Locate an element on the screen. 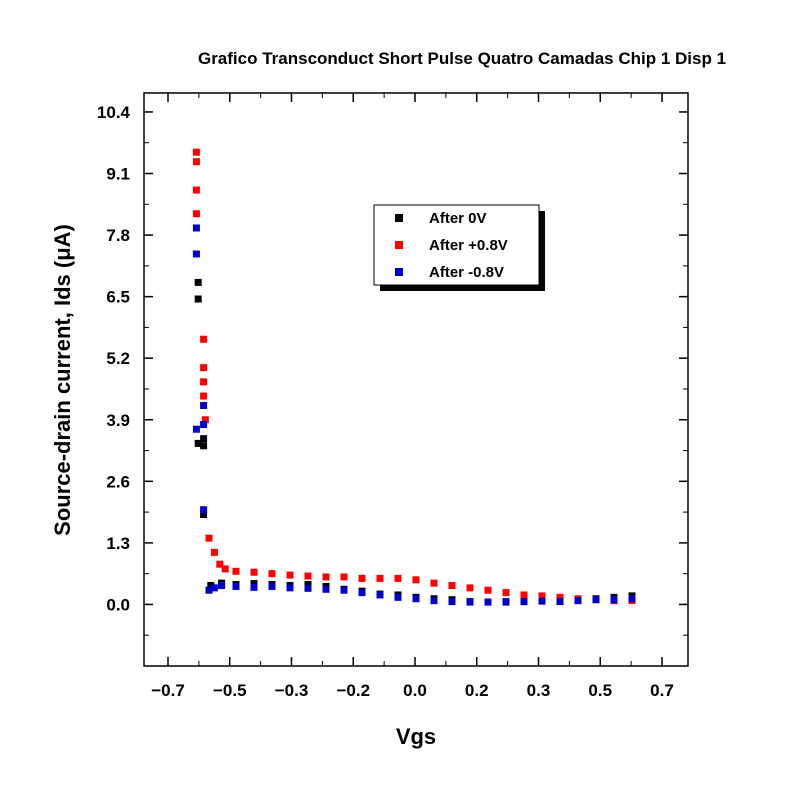 The height and width of the screenshot is (800, 800). y-tick-label: 9.1 is located at coordinates (118, 174).